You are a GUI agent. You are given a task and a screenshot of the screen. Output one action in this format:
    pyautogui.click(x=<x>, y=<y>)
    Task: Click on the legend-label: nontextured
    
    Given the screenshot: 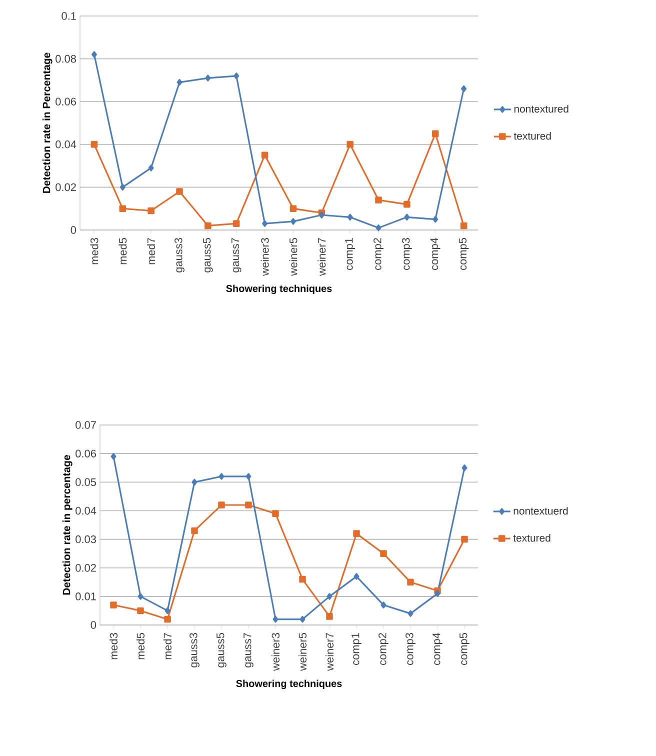 What is the action you would take?
    pyautogui.click(x=541, y=108)
    